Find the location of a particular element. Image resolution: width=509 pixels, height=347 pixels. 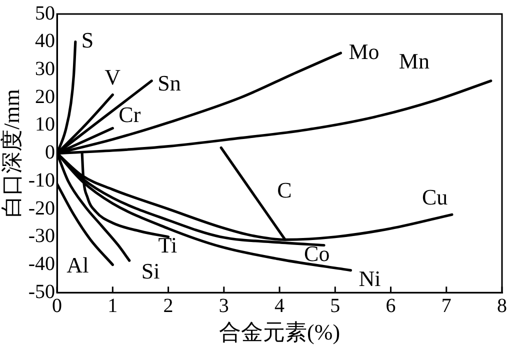

series-label: Ti is located at coordinates (168, 245).